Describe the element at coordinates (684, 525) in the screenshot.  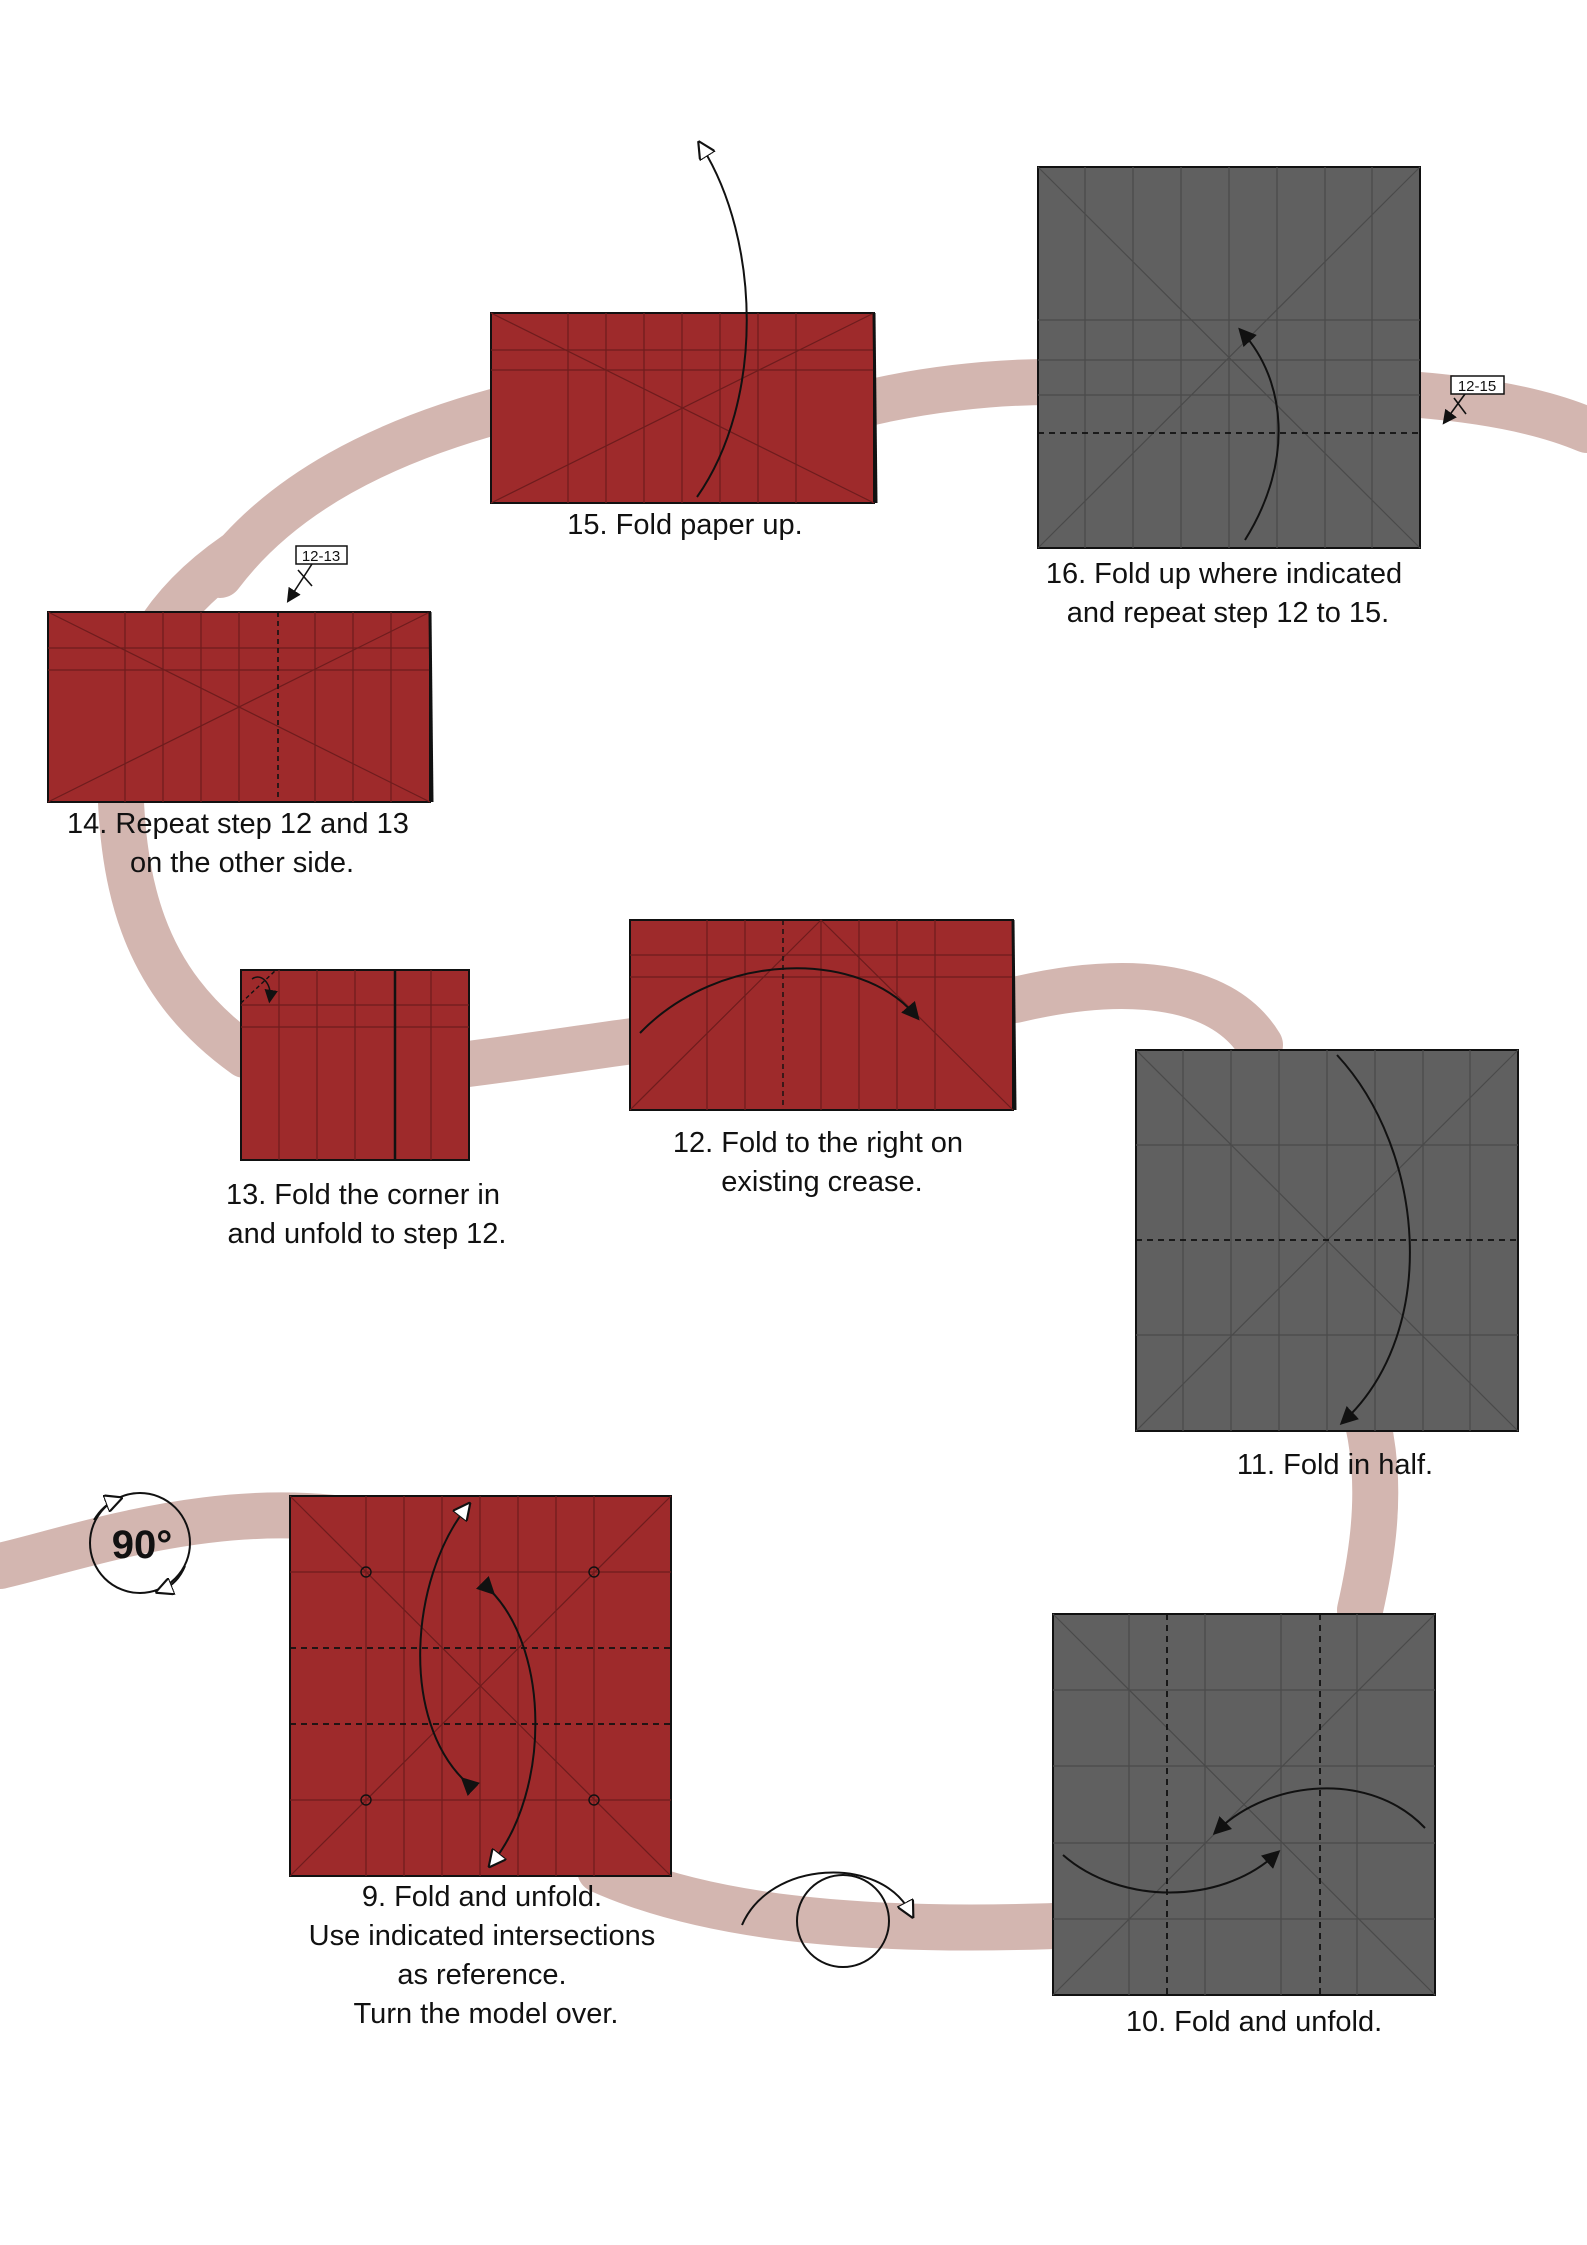
I see `step-15-caption: 15. Fold paper up.` at that location.